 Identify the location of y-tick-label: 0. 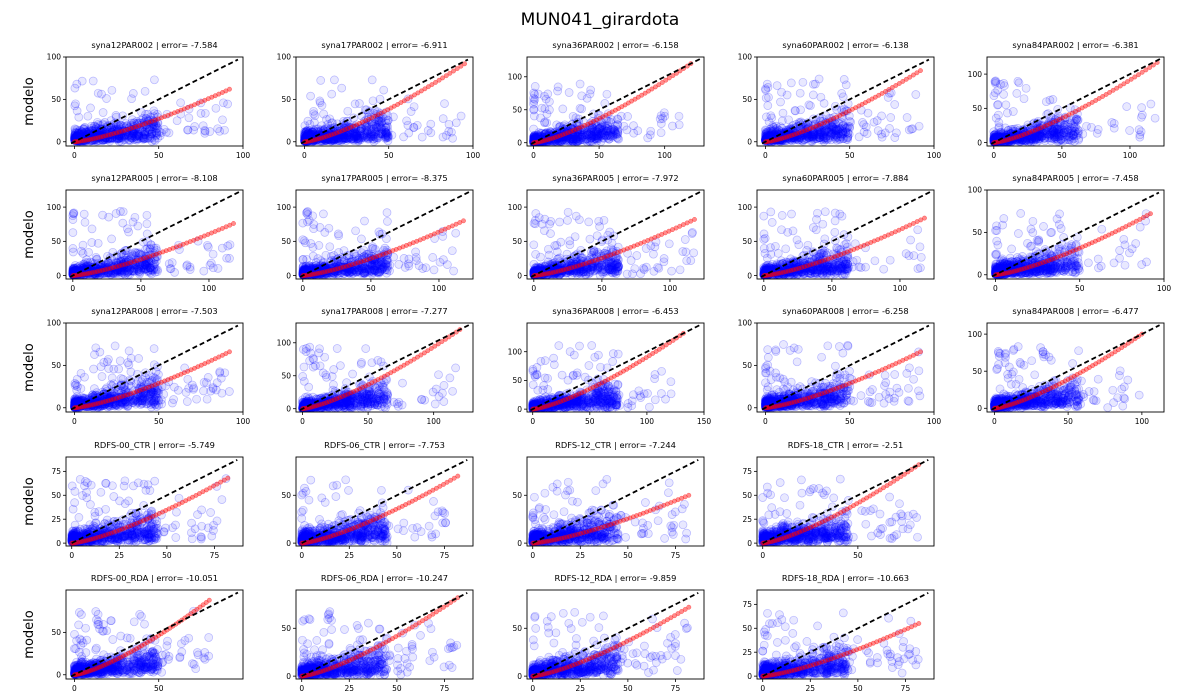
(58, 141).